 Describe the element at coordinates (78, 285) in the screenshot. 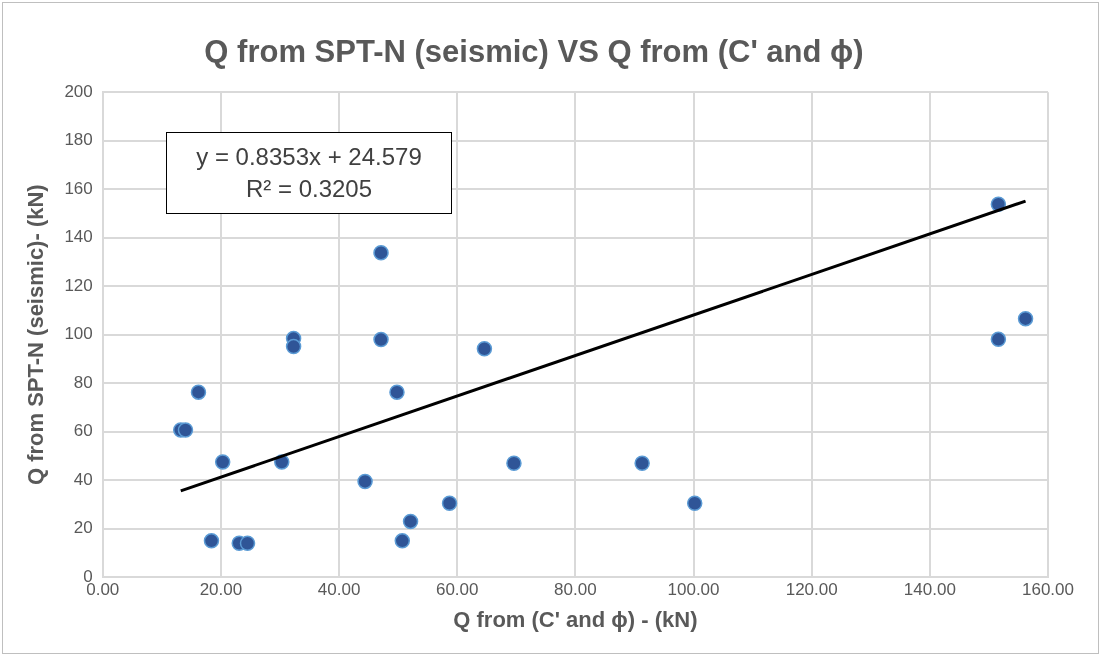

I see `y-tick-label: 120` at that location.